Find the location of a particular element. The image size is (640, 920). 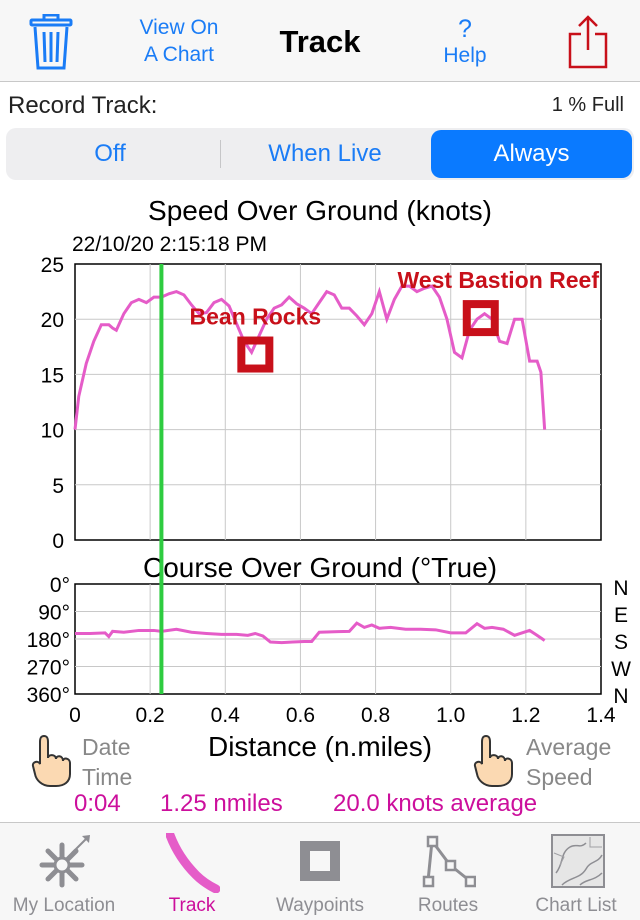

sog-y-tick-label: 20 is located at coordinates (52, 320).